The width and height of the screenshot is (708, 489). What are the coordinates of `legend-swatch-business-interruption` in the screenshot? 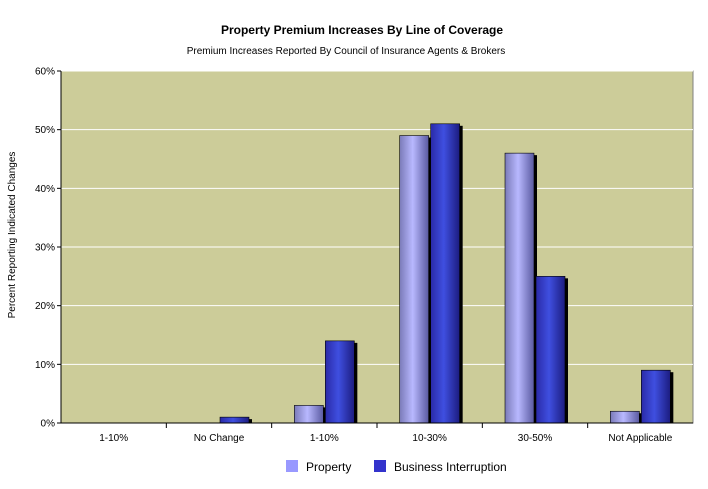 It's located at (380, 466).